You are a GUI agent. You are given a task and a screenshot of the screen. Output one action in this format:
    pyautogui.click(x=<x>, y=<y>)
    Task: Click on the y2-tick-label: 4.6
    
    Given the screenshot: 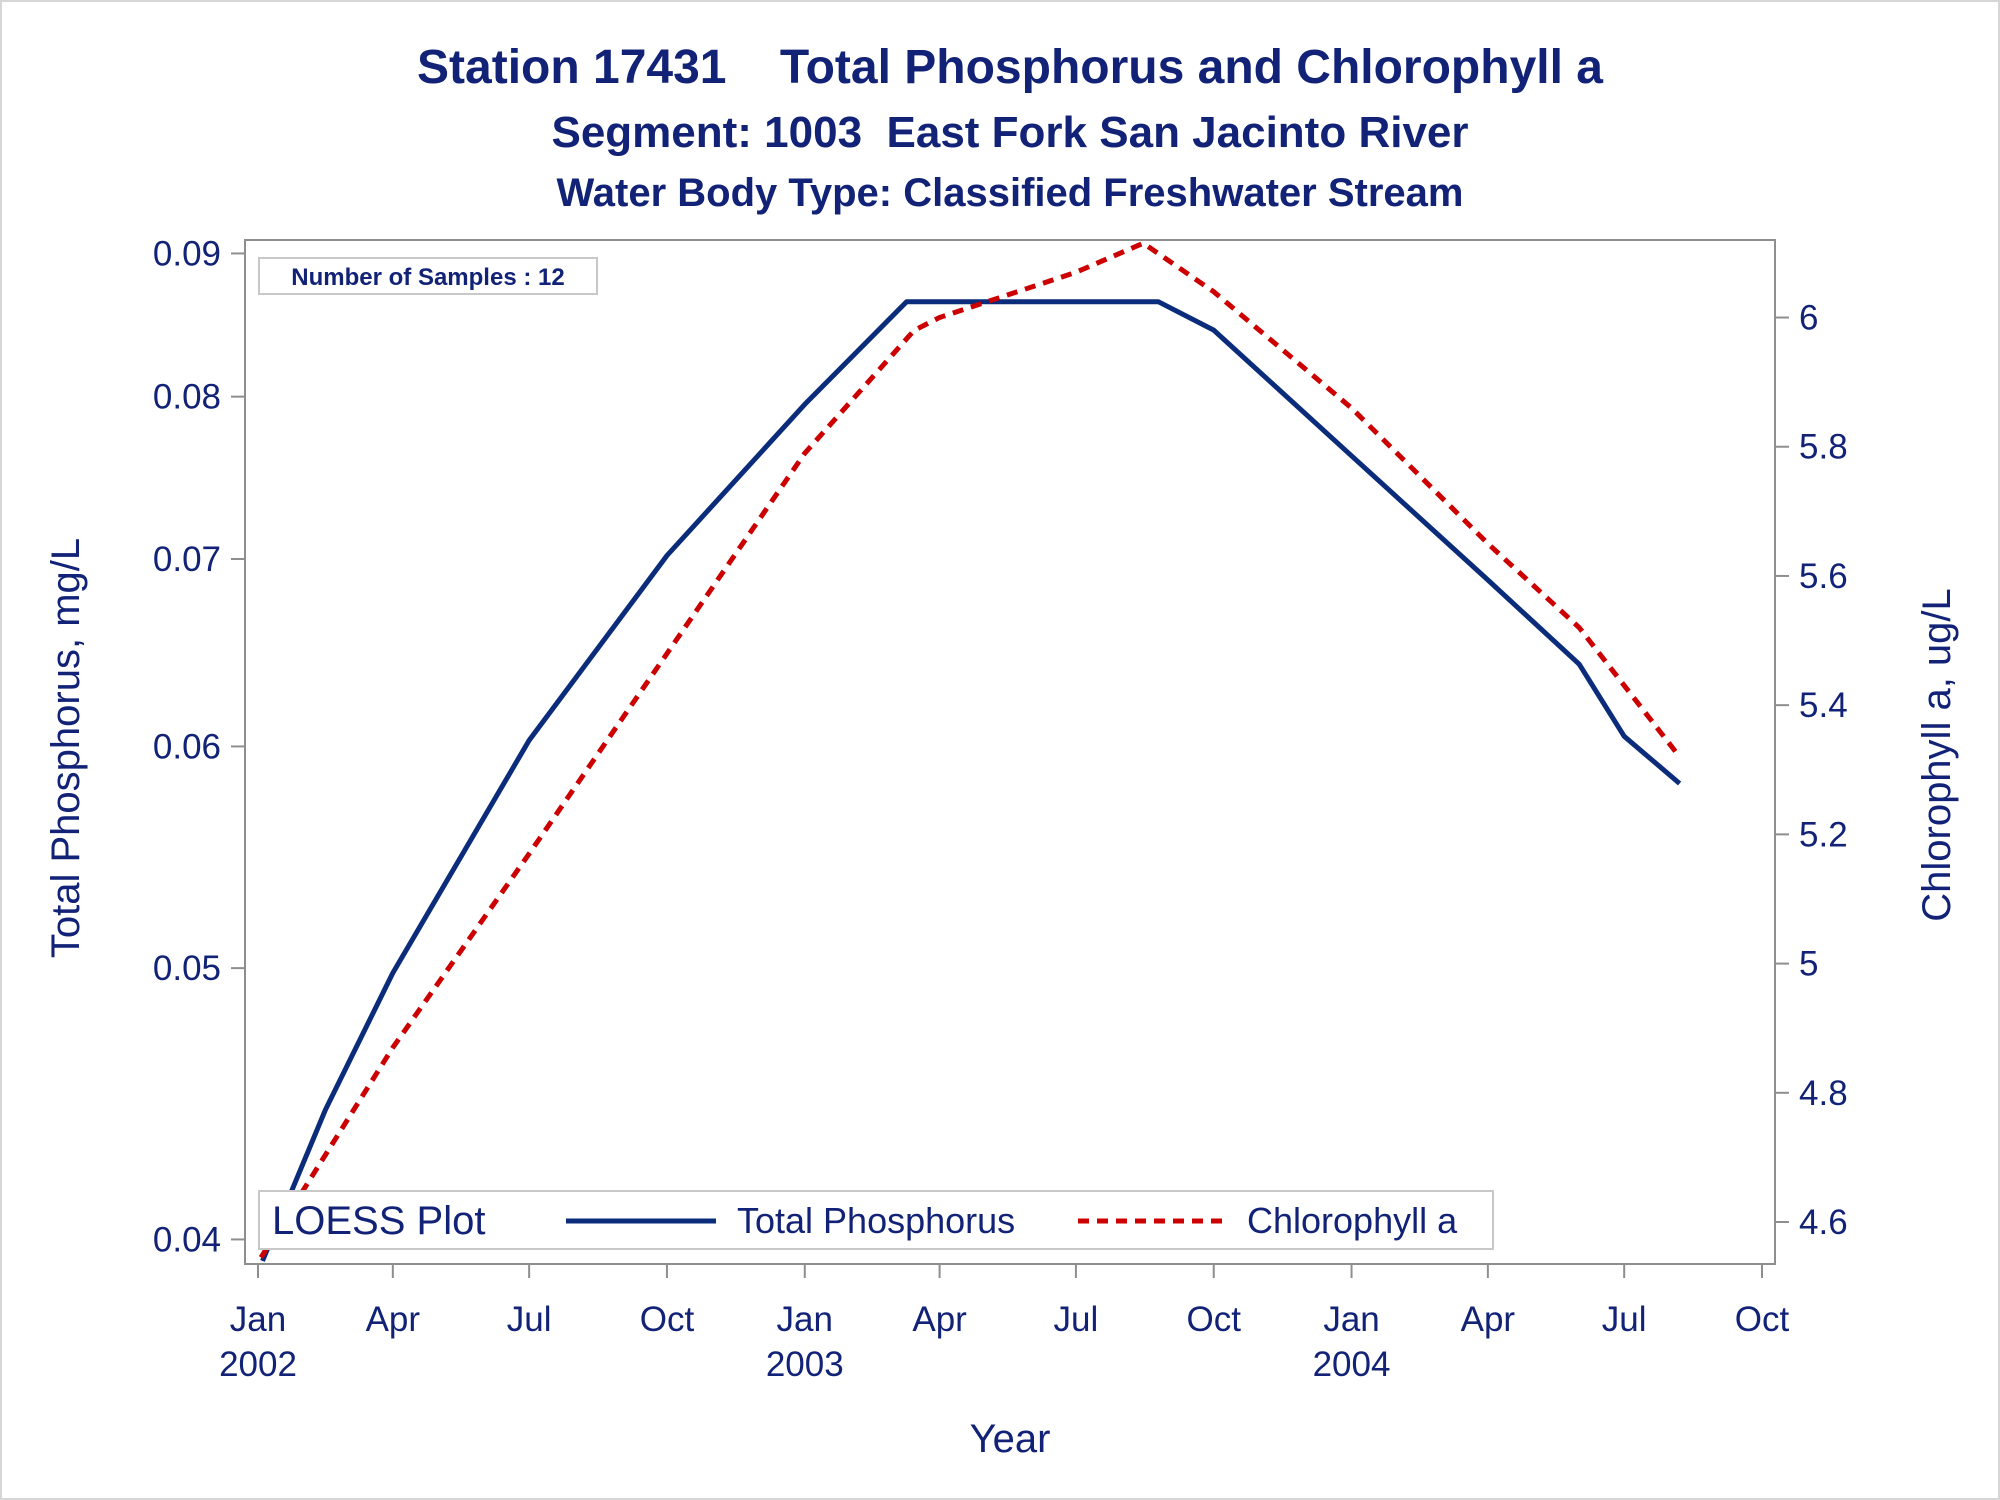 What is the action you would take?
    pyautogui.click(x=1823, y=1222)
    